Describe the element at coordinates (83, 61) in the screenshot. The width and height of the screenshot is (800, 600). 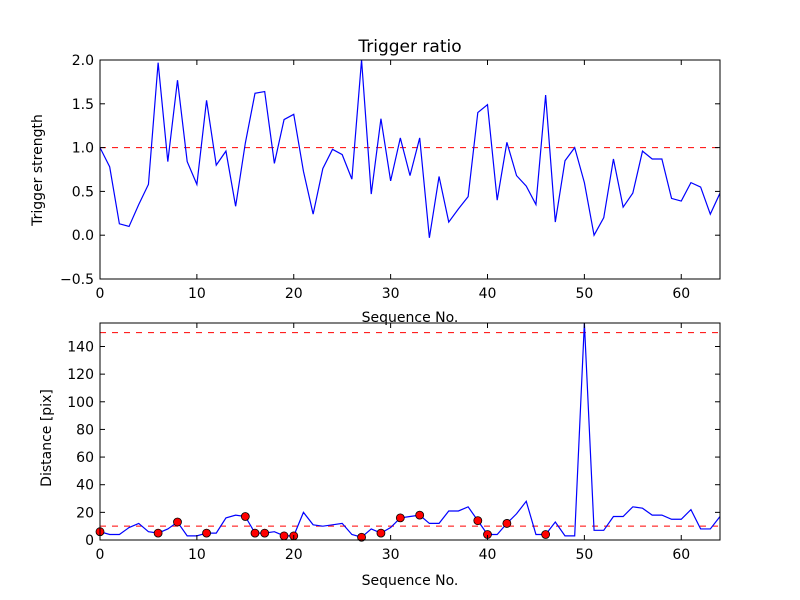
I see `y-tick-label: 2.0` at that location.